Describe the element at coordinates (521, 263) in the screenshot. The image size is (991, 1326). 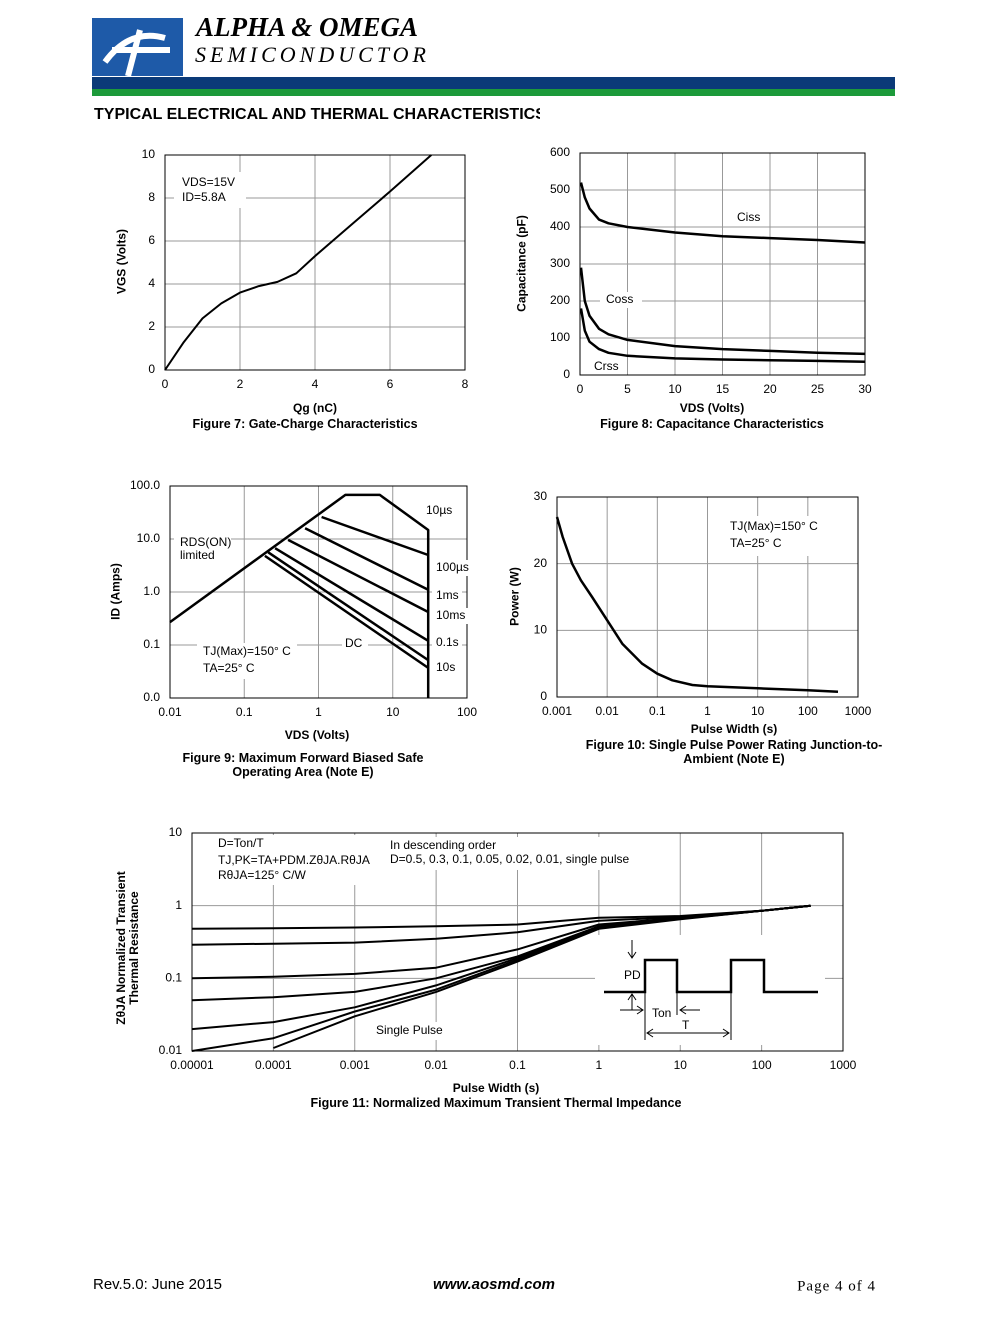
I see `y-axis-label: Capacitance (pF)` at that location.